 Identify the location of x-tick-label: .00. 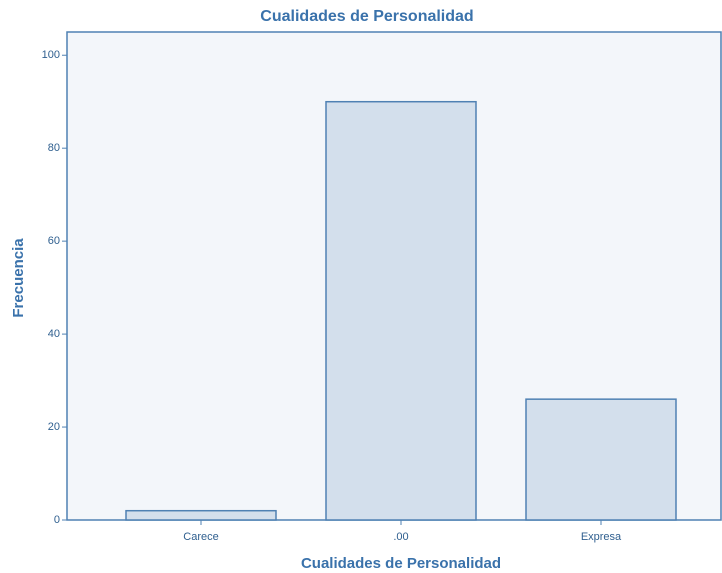
(400, 537).